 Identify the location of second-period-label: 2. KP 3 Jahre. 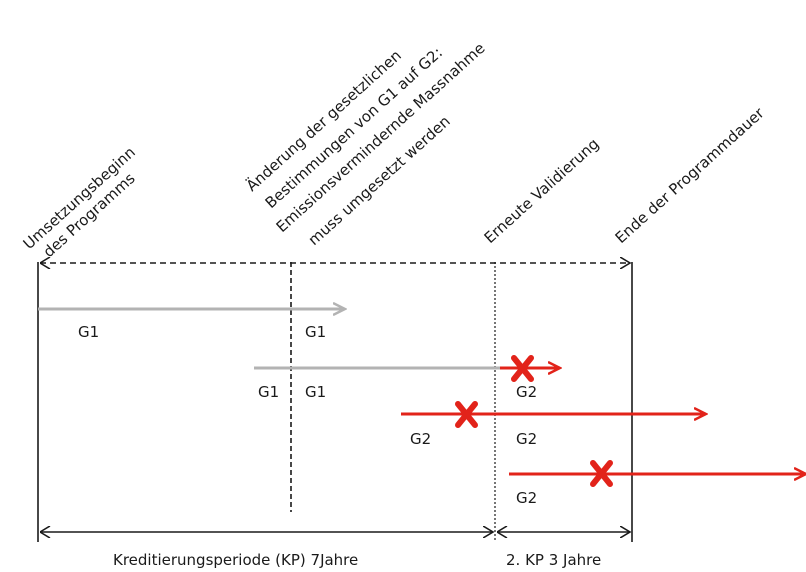
(553, 560).